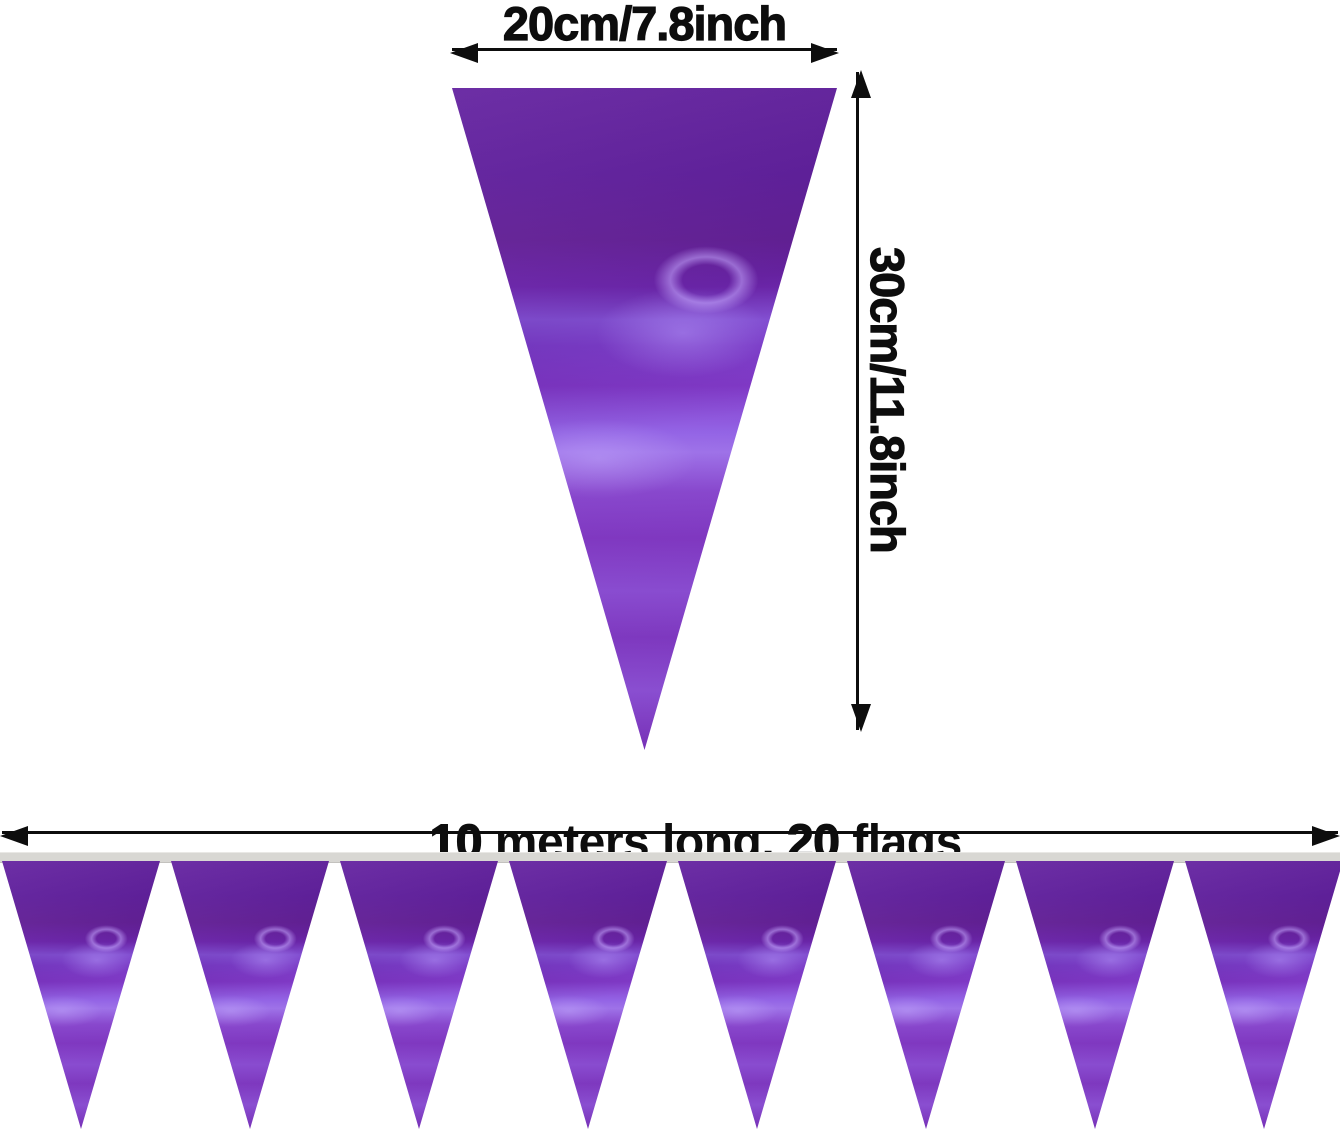 This screenshot has height=1136, width=1340. What do you see at coordinates (670, 835) in the screenshot?
I see `banner-length-arrow-icon` at bounding box center [670, 835].